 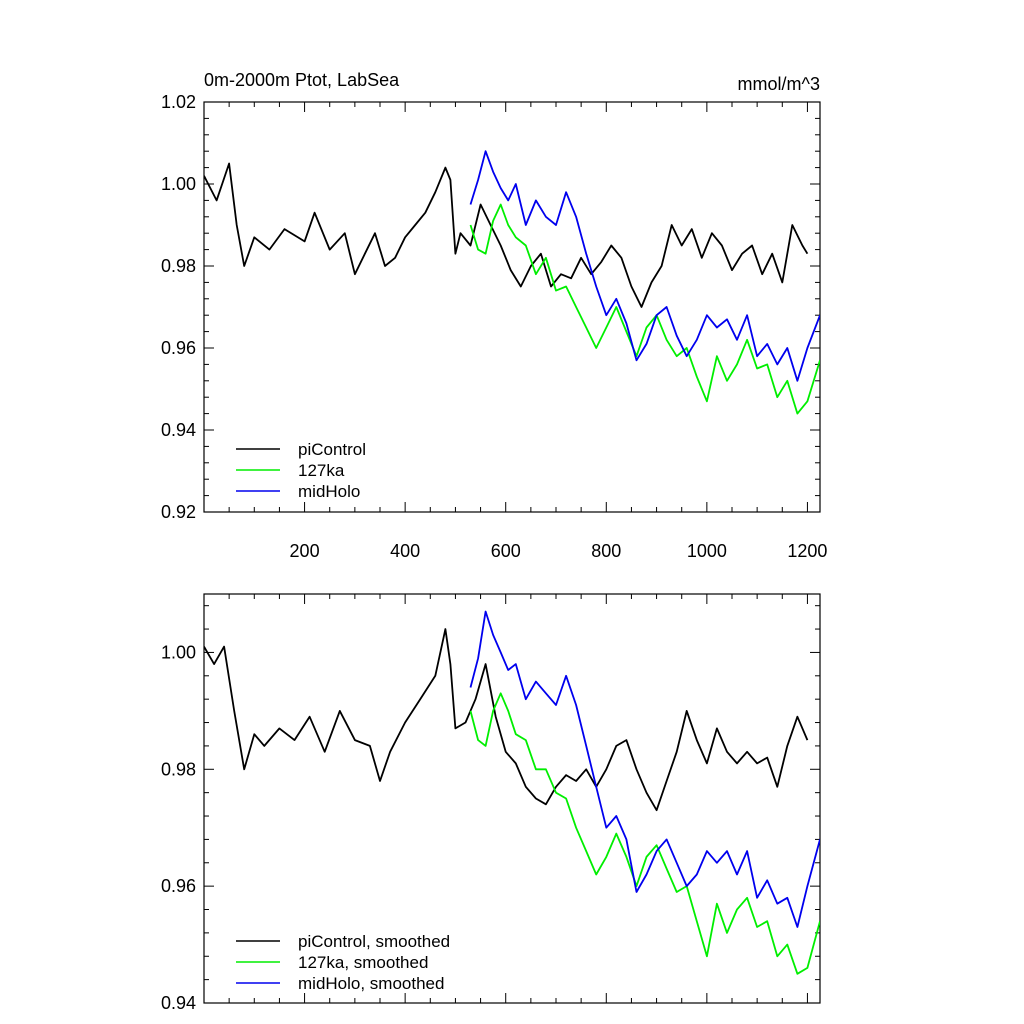 I want to click on x-tick-label: 1200, so click(x=807, y=551).